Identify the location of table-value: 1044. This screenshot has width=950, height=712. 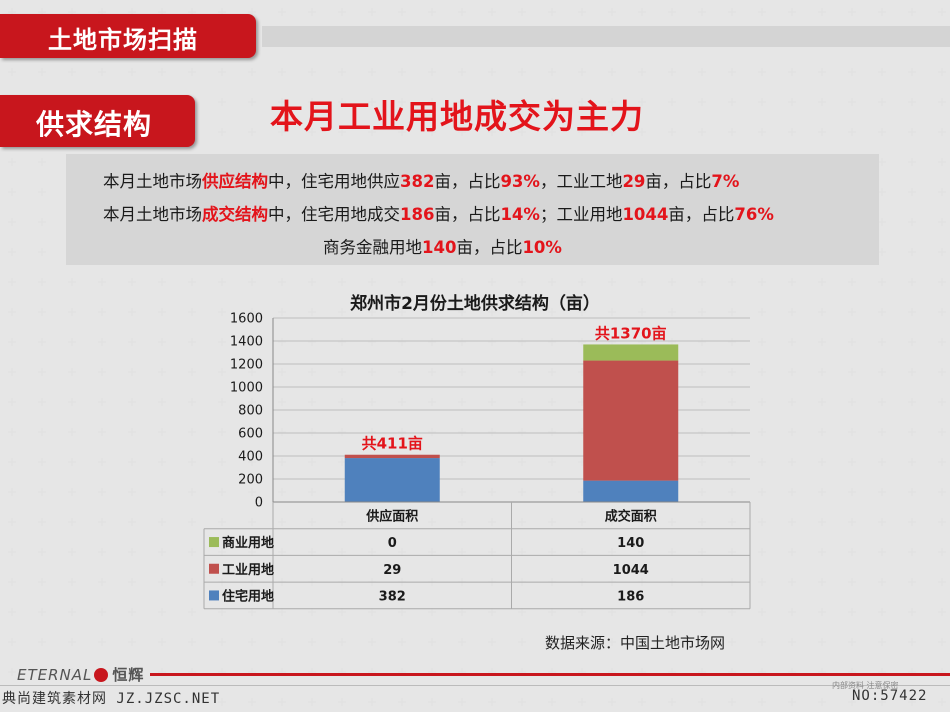
(631, 570).